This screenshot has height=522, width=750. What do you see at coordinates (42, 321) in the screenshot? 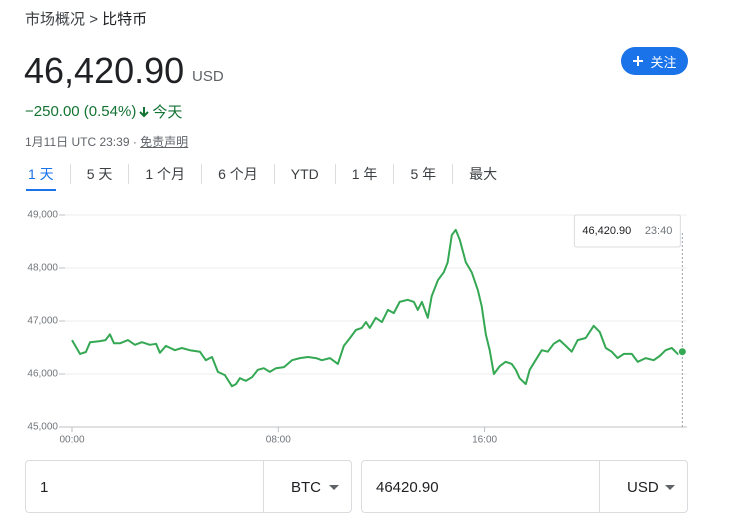
I see `y-tick-label: 47,000` at bounding box center [42, 321].